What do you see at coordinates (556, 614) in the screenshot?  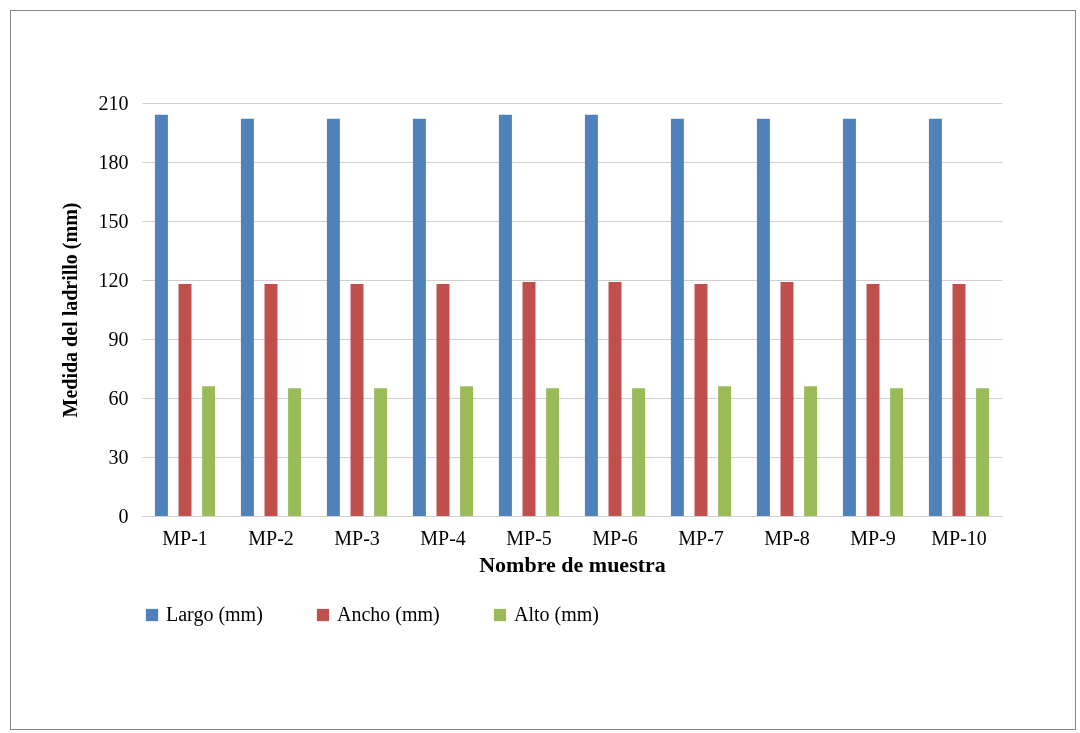 I see `legend-label: Alto (mm)` at bounding box center [556, 614].